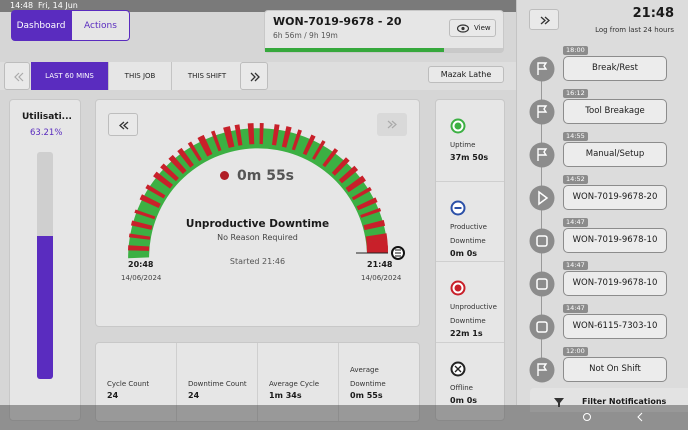 This screenshot has height=430, width=688. What do you see at coordinates (344, 417) in the screenshot?
I see `nav-bar` at bounding box center [344, 417].